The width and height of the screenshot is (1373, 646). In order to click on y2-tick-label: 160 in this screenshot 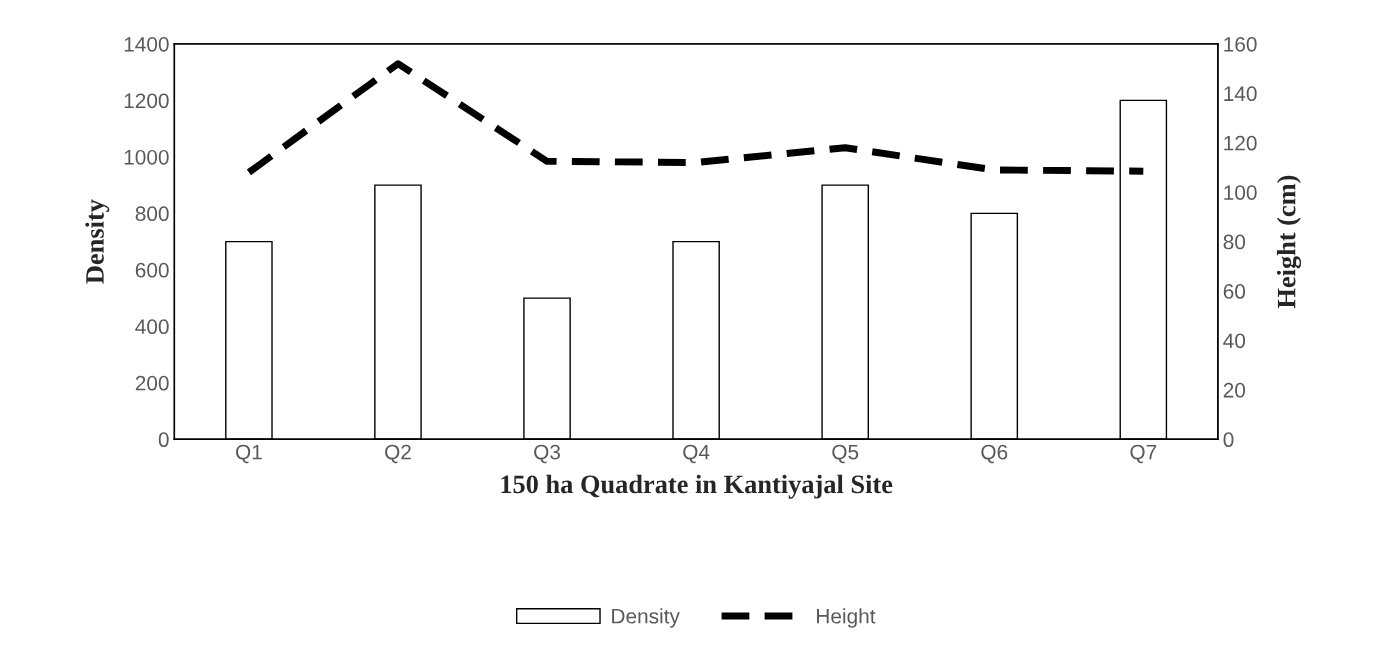, I will do `click(1240, 44)`.